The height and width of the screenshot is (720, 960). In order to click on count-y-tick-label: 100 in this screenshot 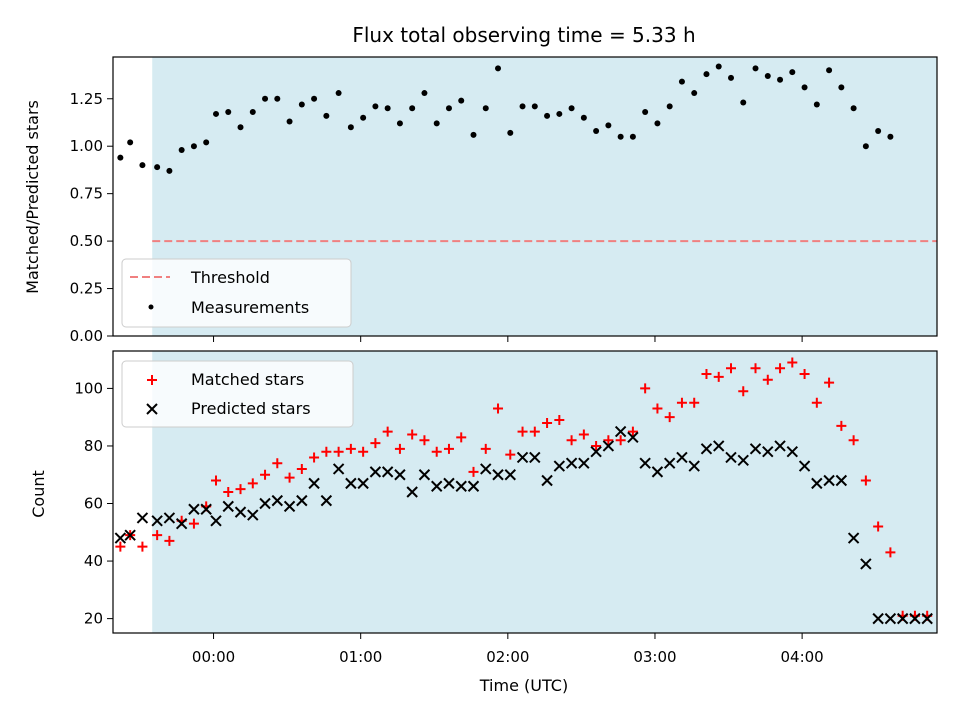, I will do `click(88, 388)`.